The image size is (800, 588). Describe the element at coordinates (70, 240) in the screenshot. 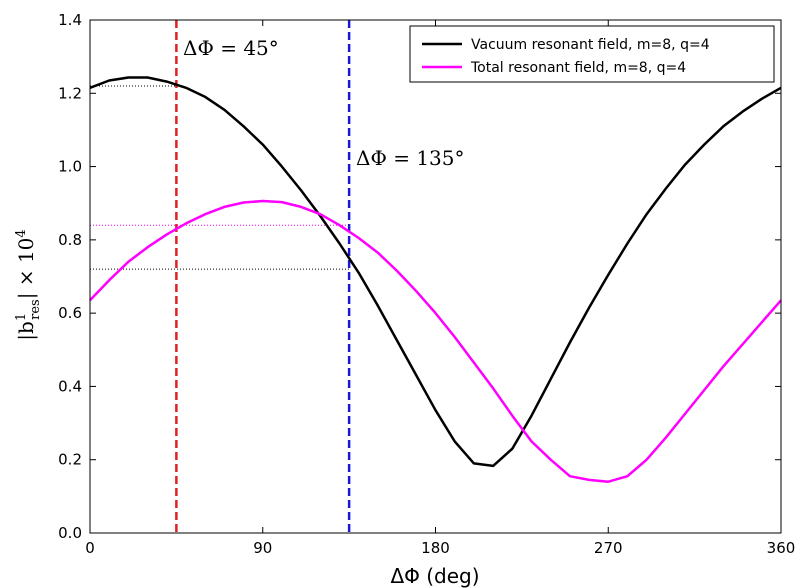

I see `y-tick-label: 0.8` at that location.